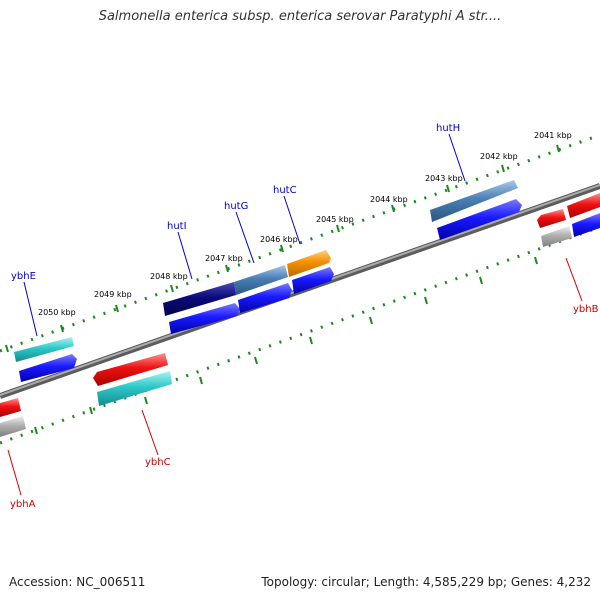 The height and width of the screenshot is (600, 600). I want to click on accession-label: Accession: NC_006511, so click(77, 582).